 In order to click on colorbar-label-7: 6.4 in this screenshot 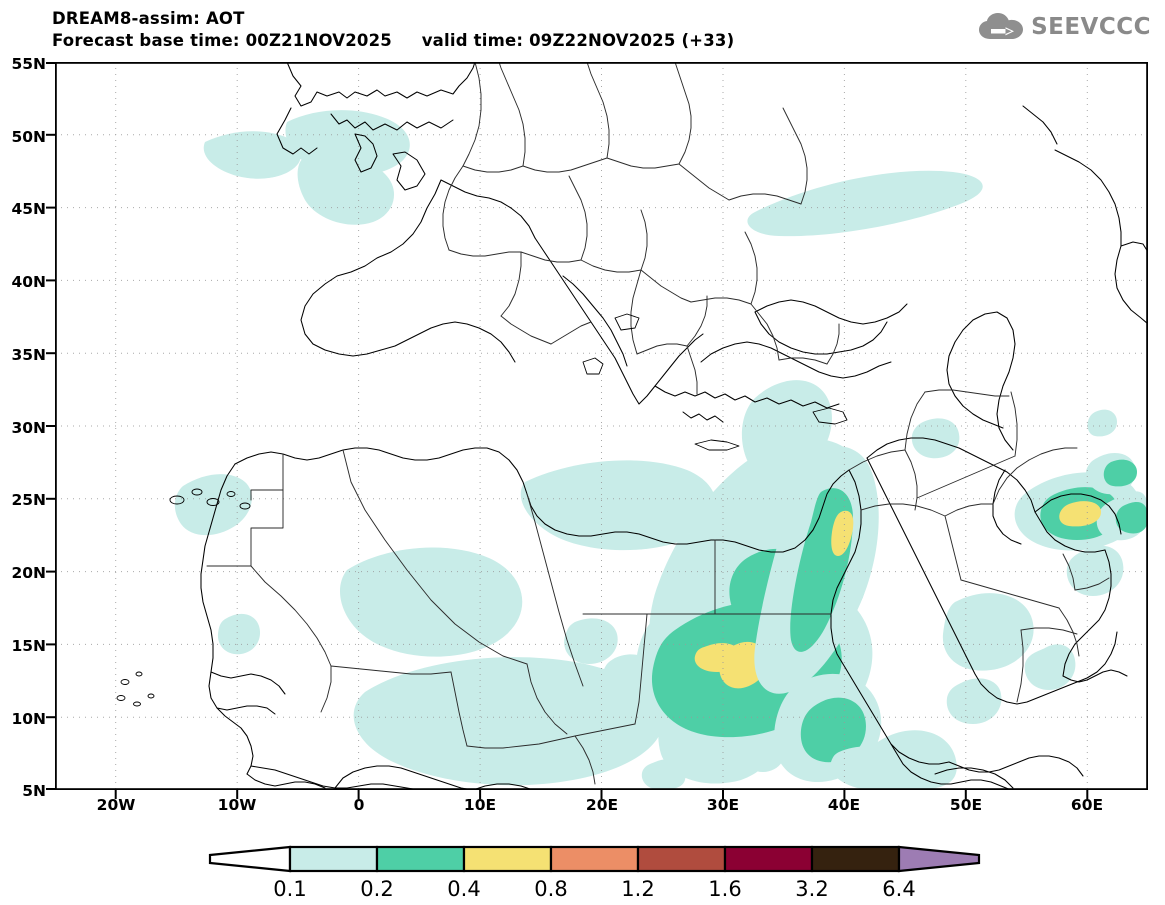, I will do `click(898, 889)`.